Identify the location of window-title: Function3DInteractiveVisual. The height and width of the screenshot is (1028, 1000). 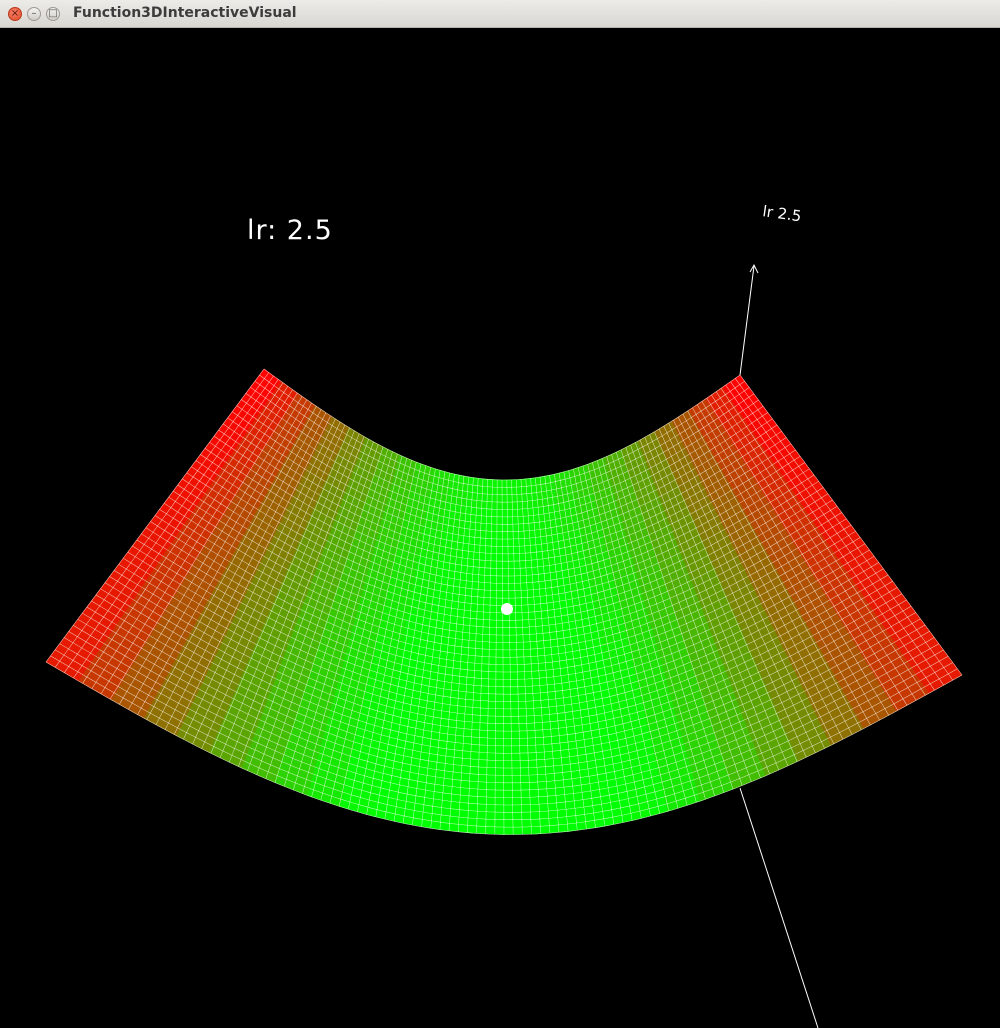
(185, 13).